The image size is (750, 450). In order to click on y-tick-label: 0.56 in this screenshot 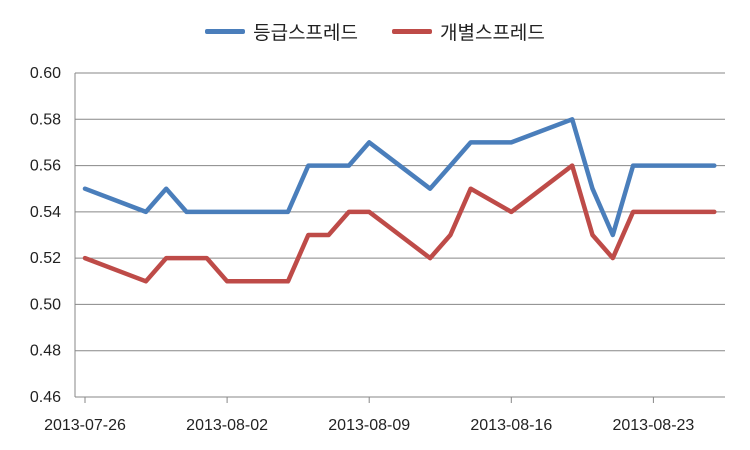, I will do `click(45, 166)`.